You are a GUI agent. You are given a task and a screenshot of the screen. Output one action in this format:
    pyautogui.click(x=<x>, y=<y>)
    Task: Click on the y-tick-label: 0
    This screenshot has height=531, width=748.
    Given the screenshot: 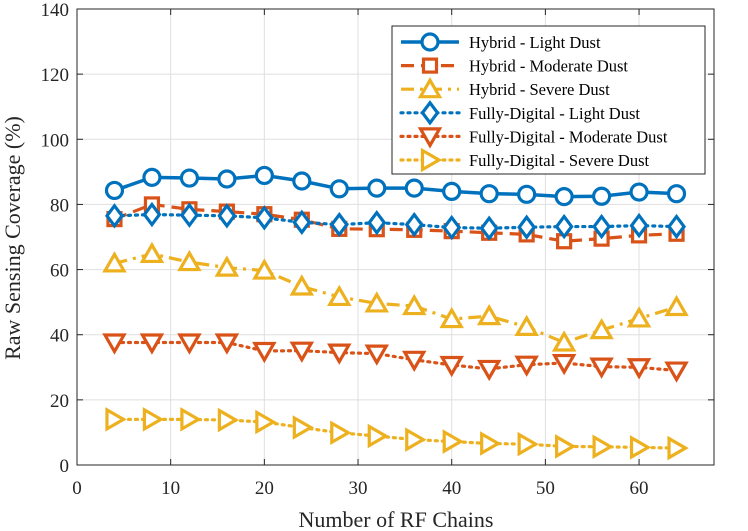 What is the action you would take?
    pyautogui.click(x=65, y=466)
    